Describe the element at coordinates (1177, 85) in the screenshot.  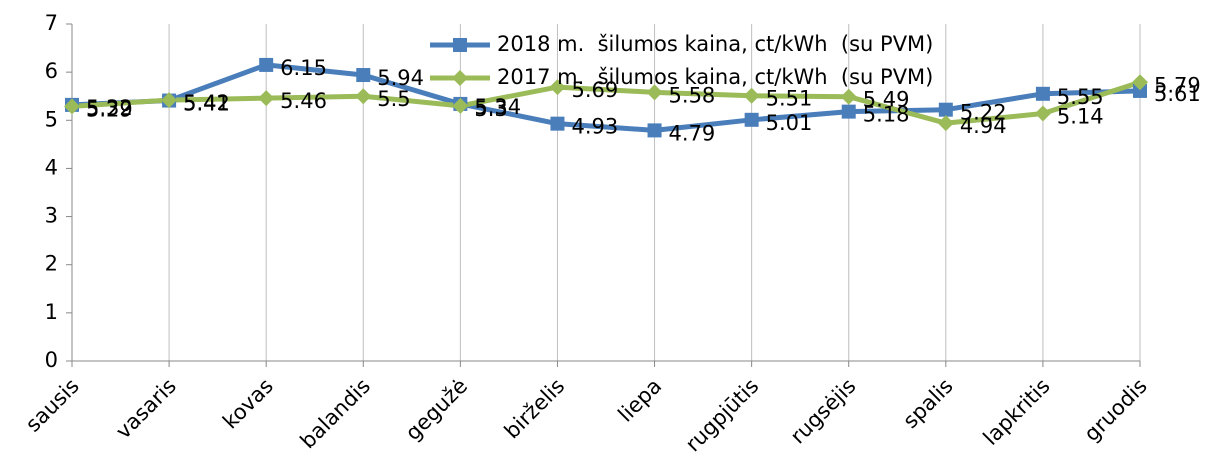
I see `data-label: 5.79` at that location.